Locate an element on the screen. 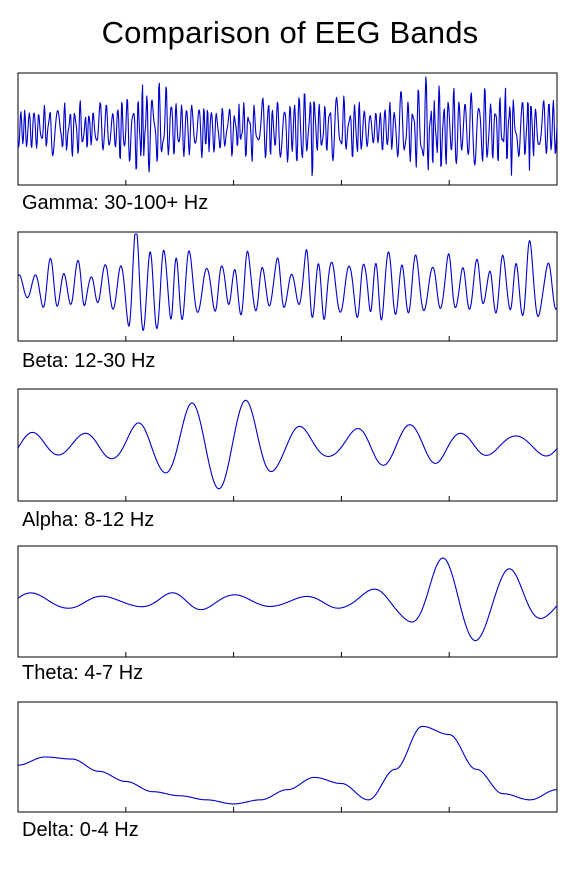 This screenshot has width=580, height=870. chart-title: Comparison of EEG Bands is located at coordinates (290, 32).